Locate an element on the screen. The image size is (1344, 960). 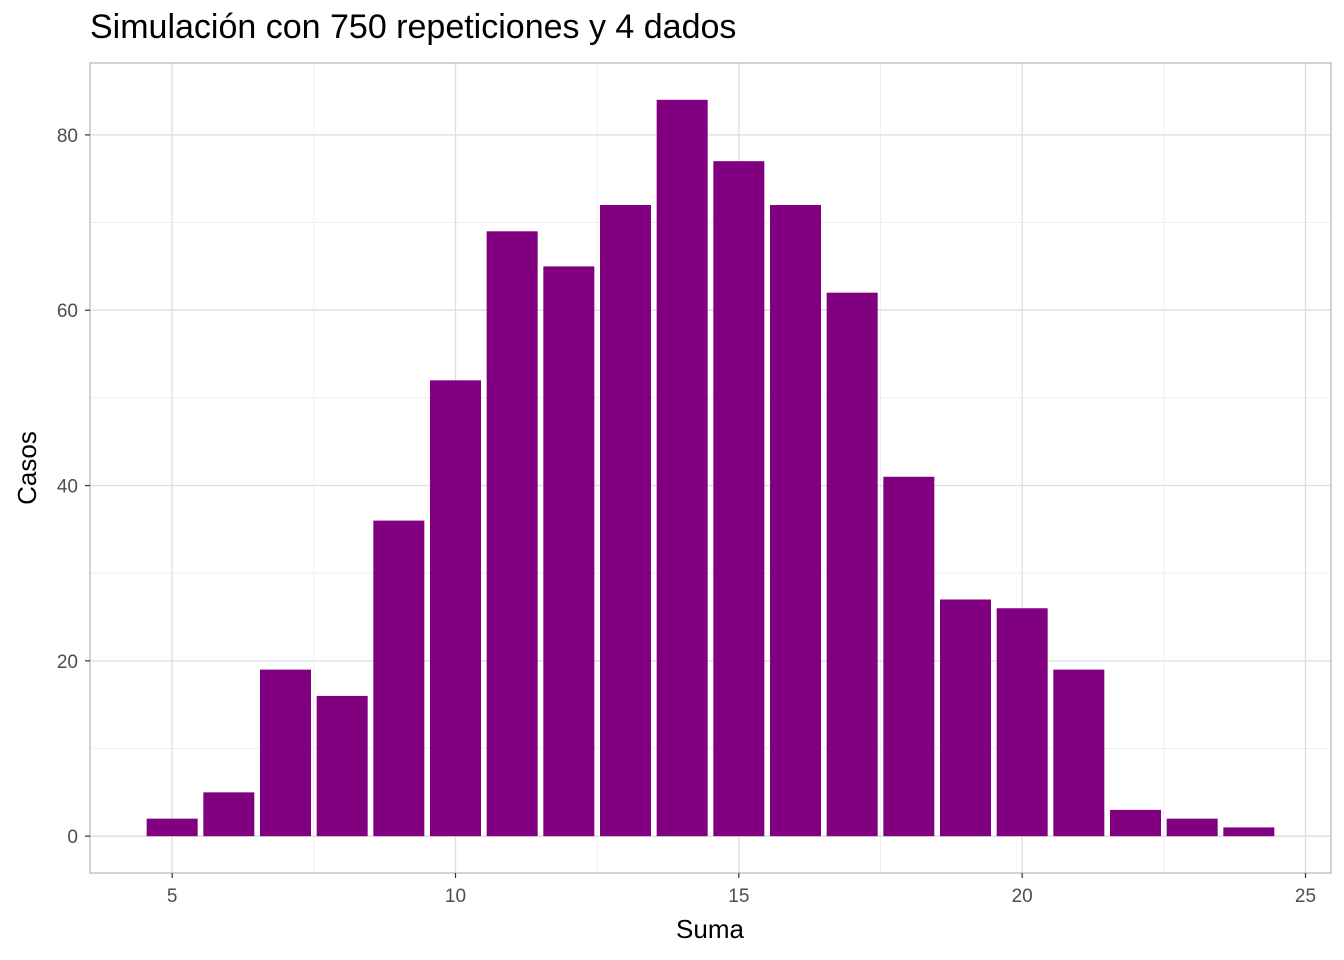
x-axis-title: Suma is located at coordinates (710, 929).